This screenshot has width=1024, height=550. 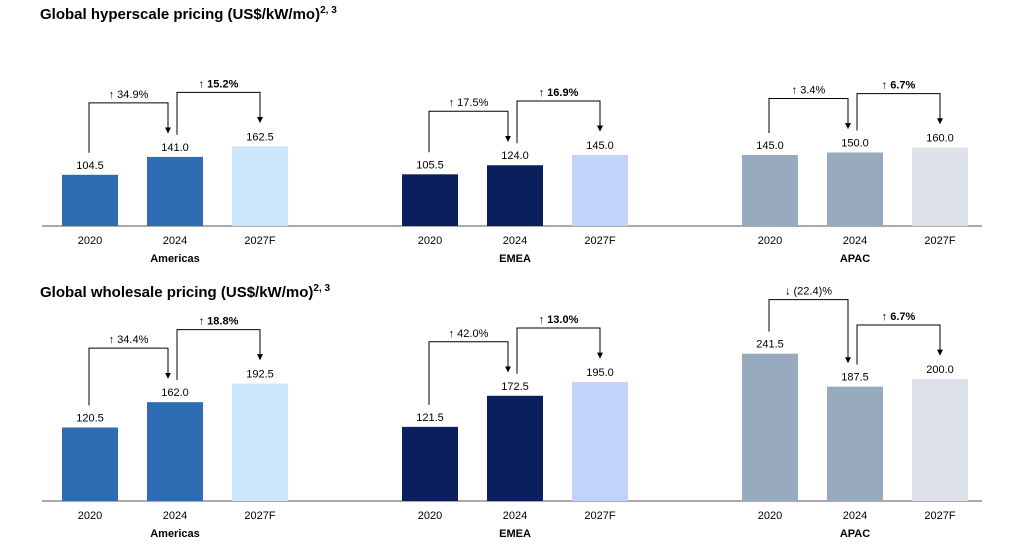 I want to click on group-label: Americas, so click(x=175, y=534).